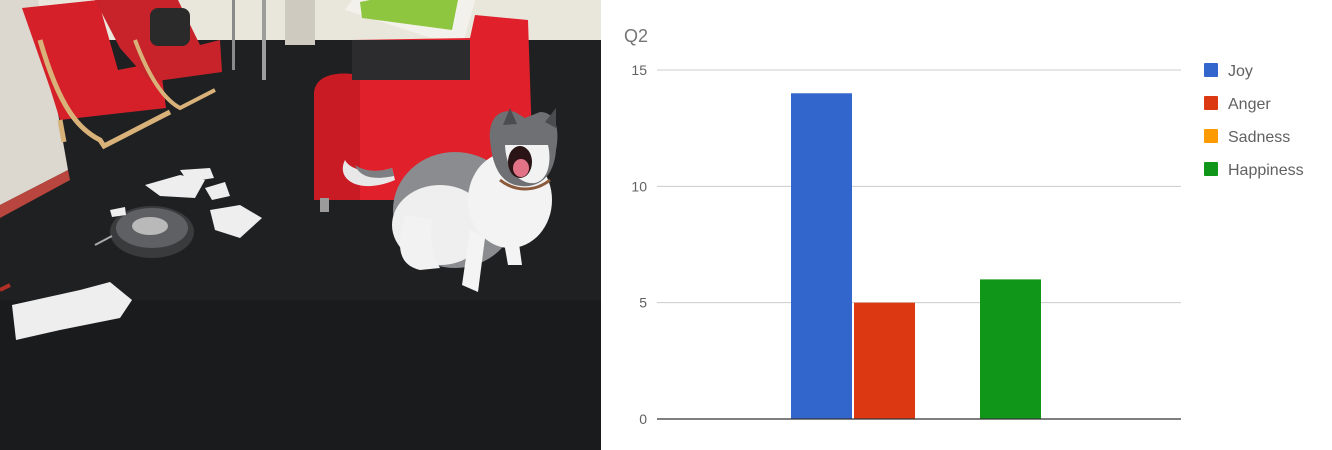 The height and width of the screenshot is (450, 1332). I want to click on legend-label-happiness: Happiness, so click(1266, 170).